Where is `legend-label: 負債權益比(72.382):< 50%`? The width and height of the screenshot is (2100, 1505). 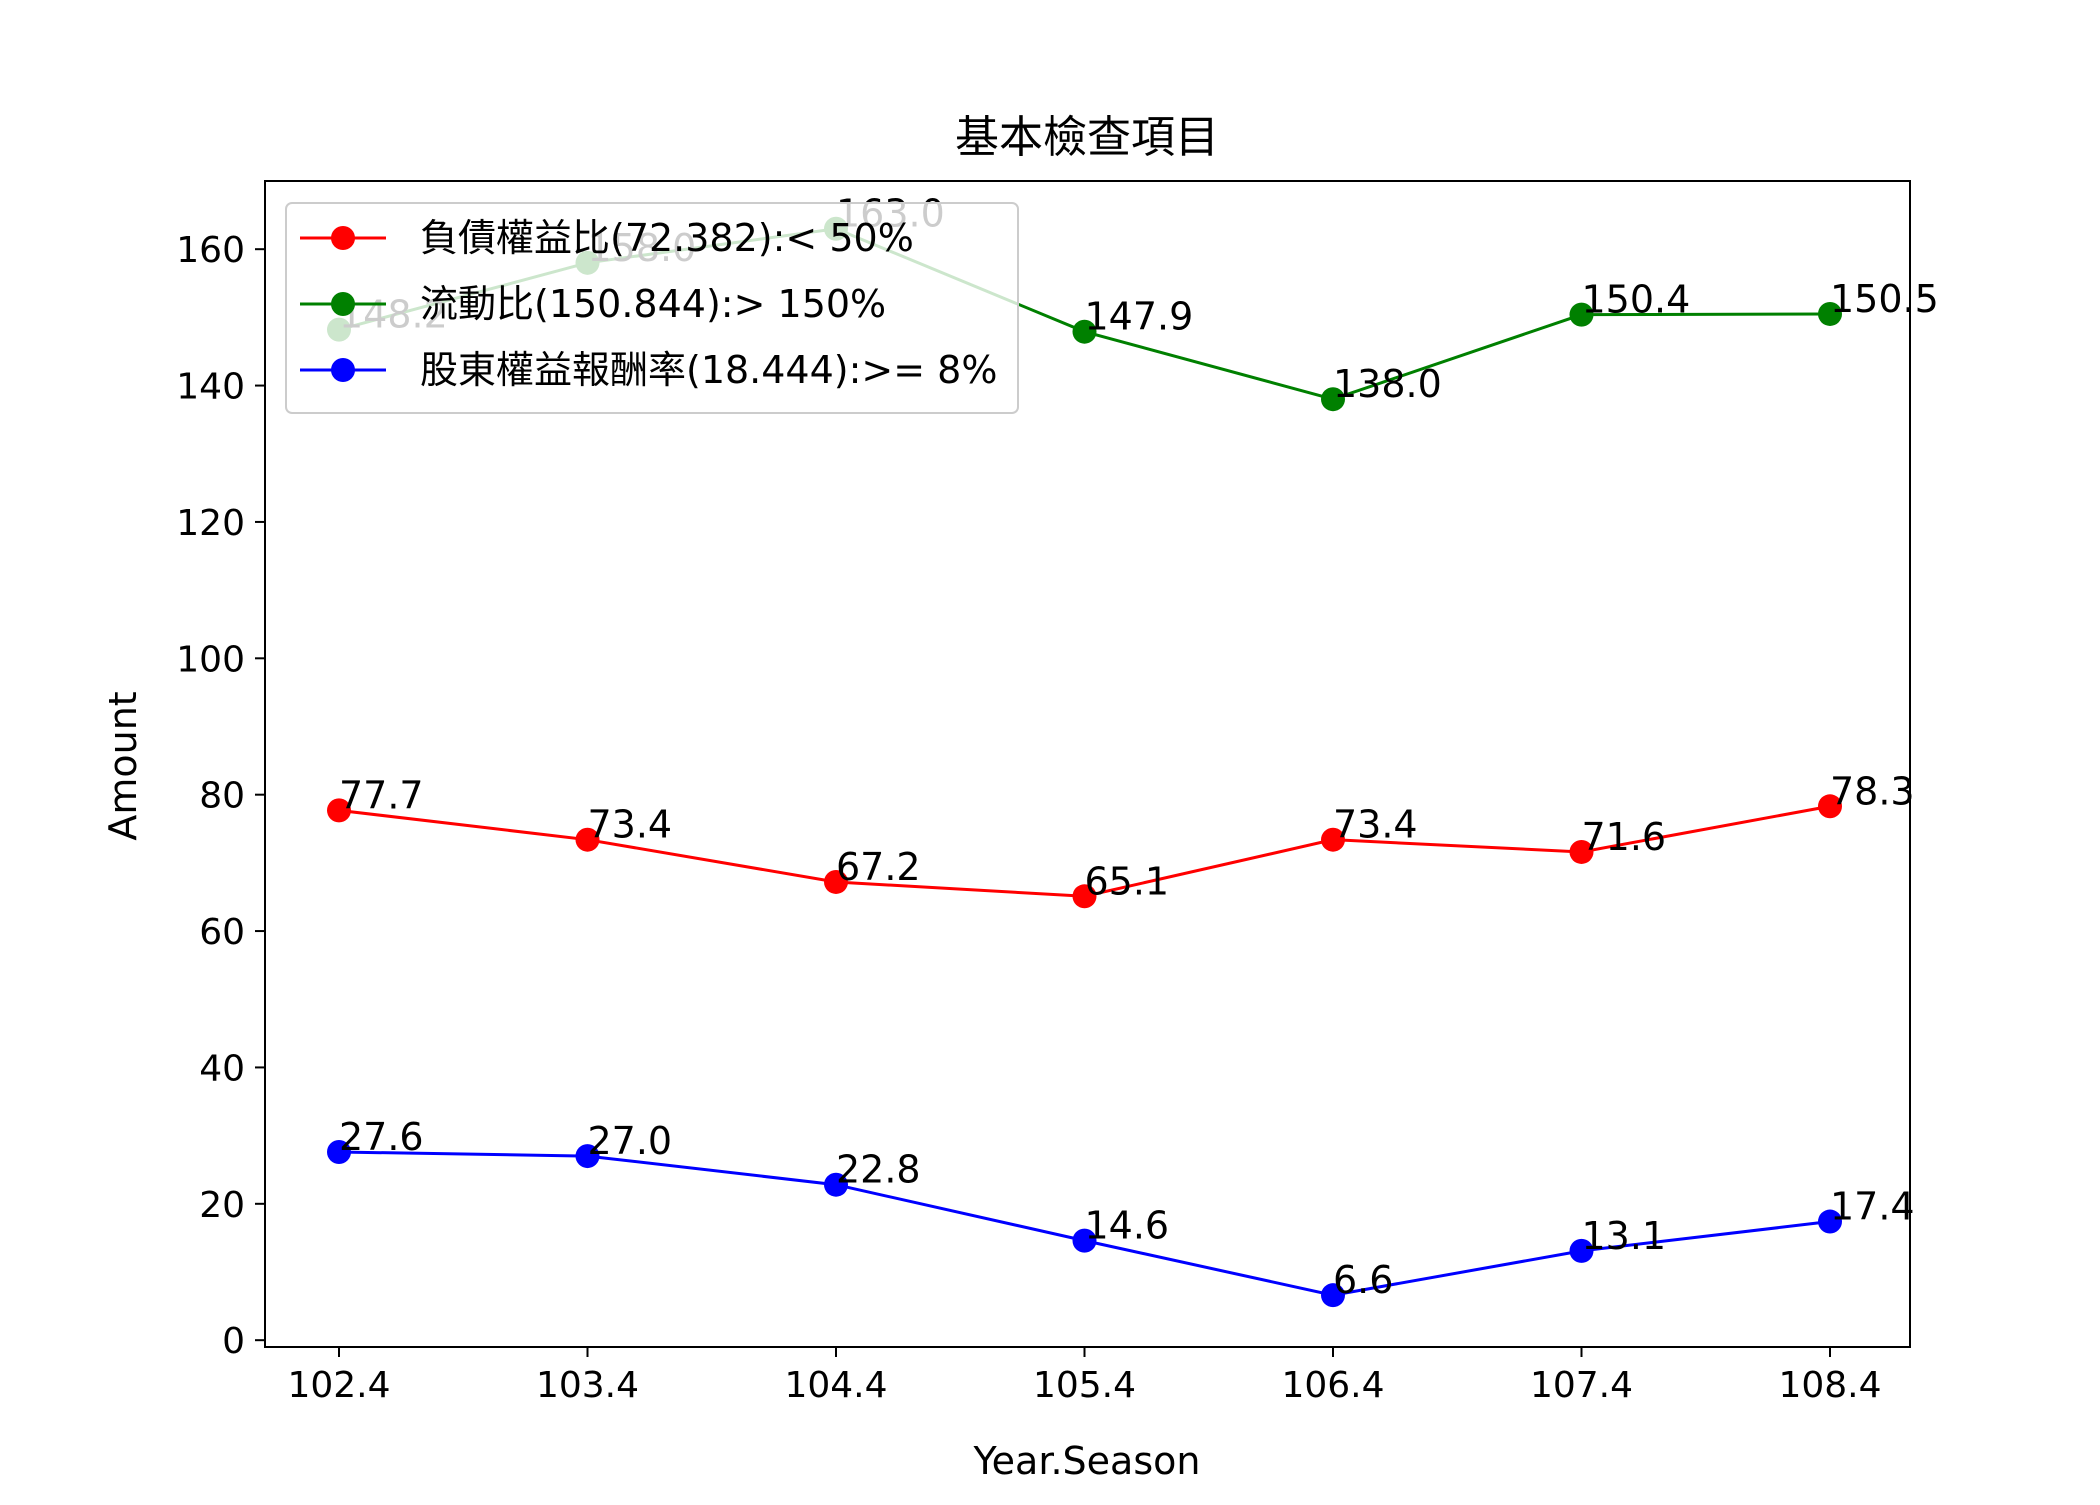
legend-label: 負債權益比(72.382):< 50% is located at coordinates (667, 238).